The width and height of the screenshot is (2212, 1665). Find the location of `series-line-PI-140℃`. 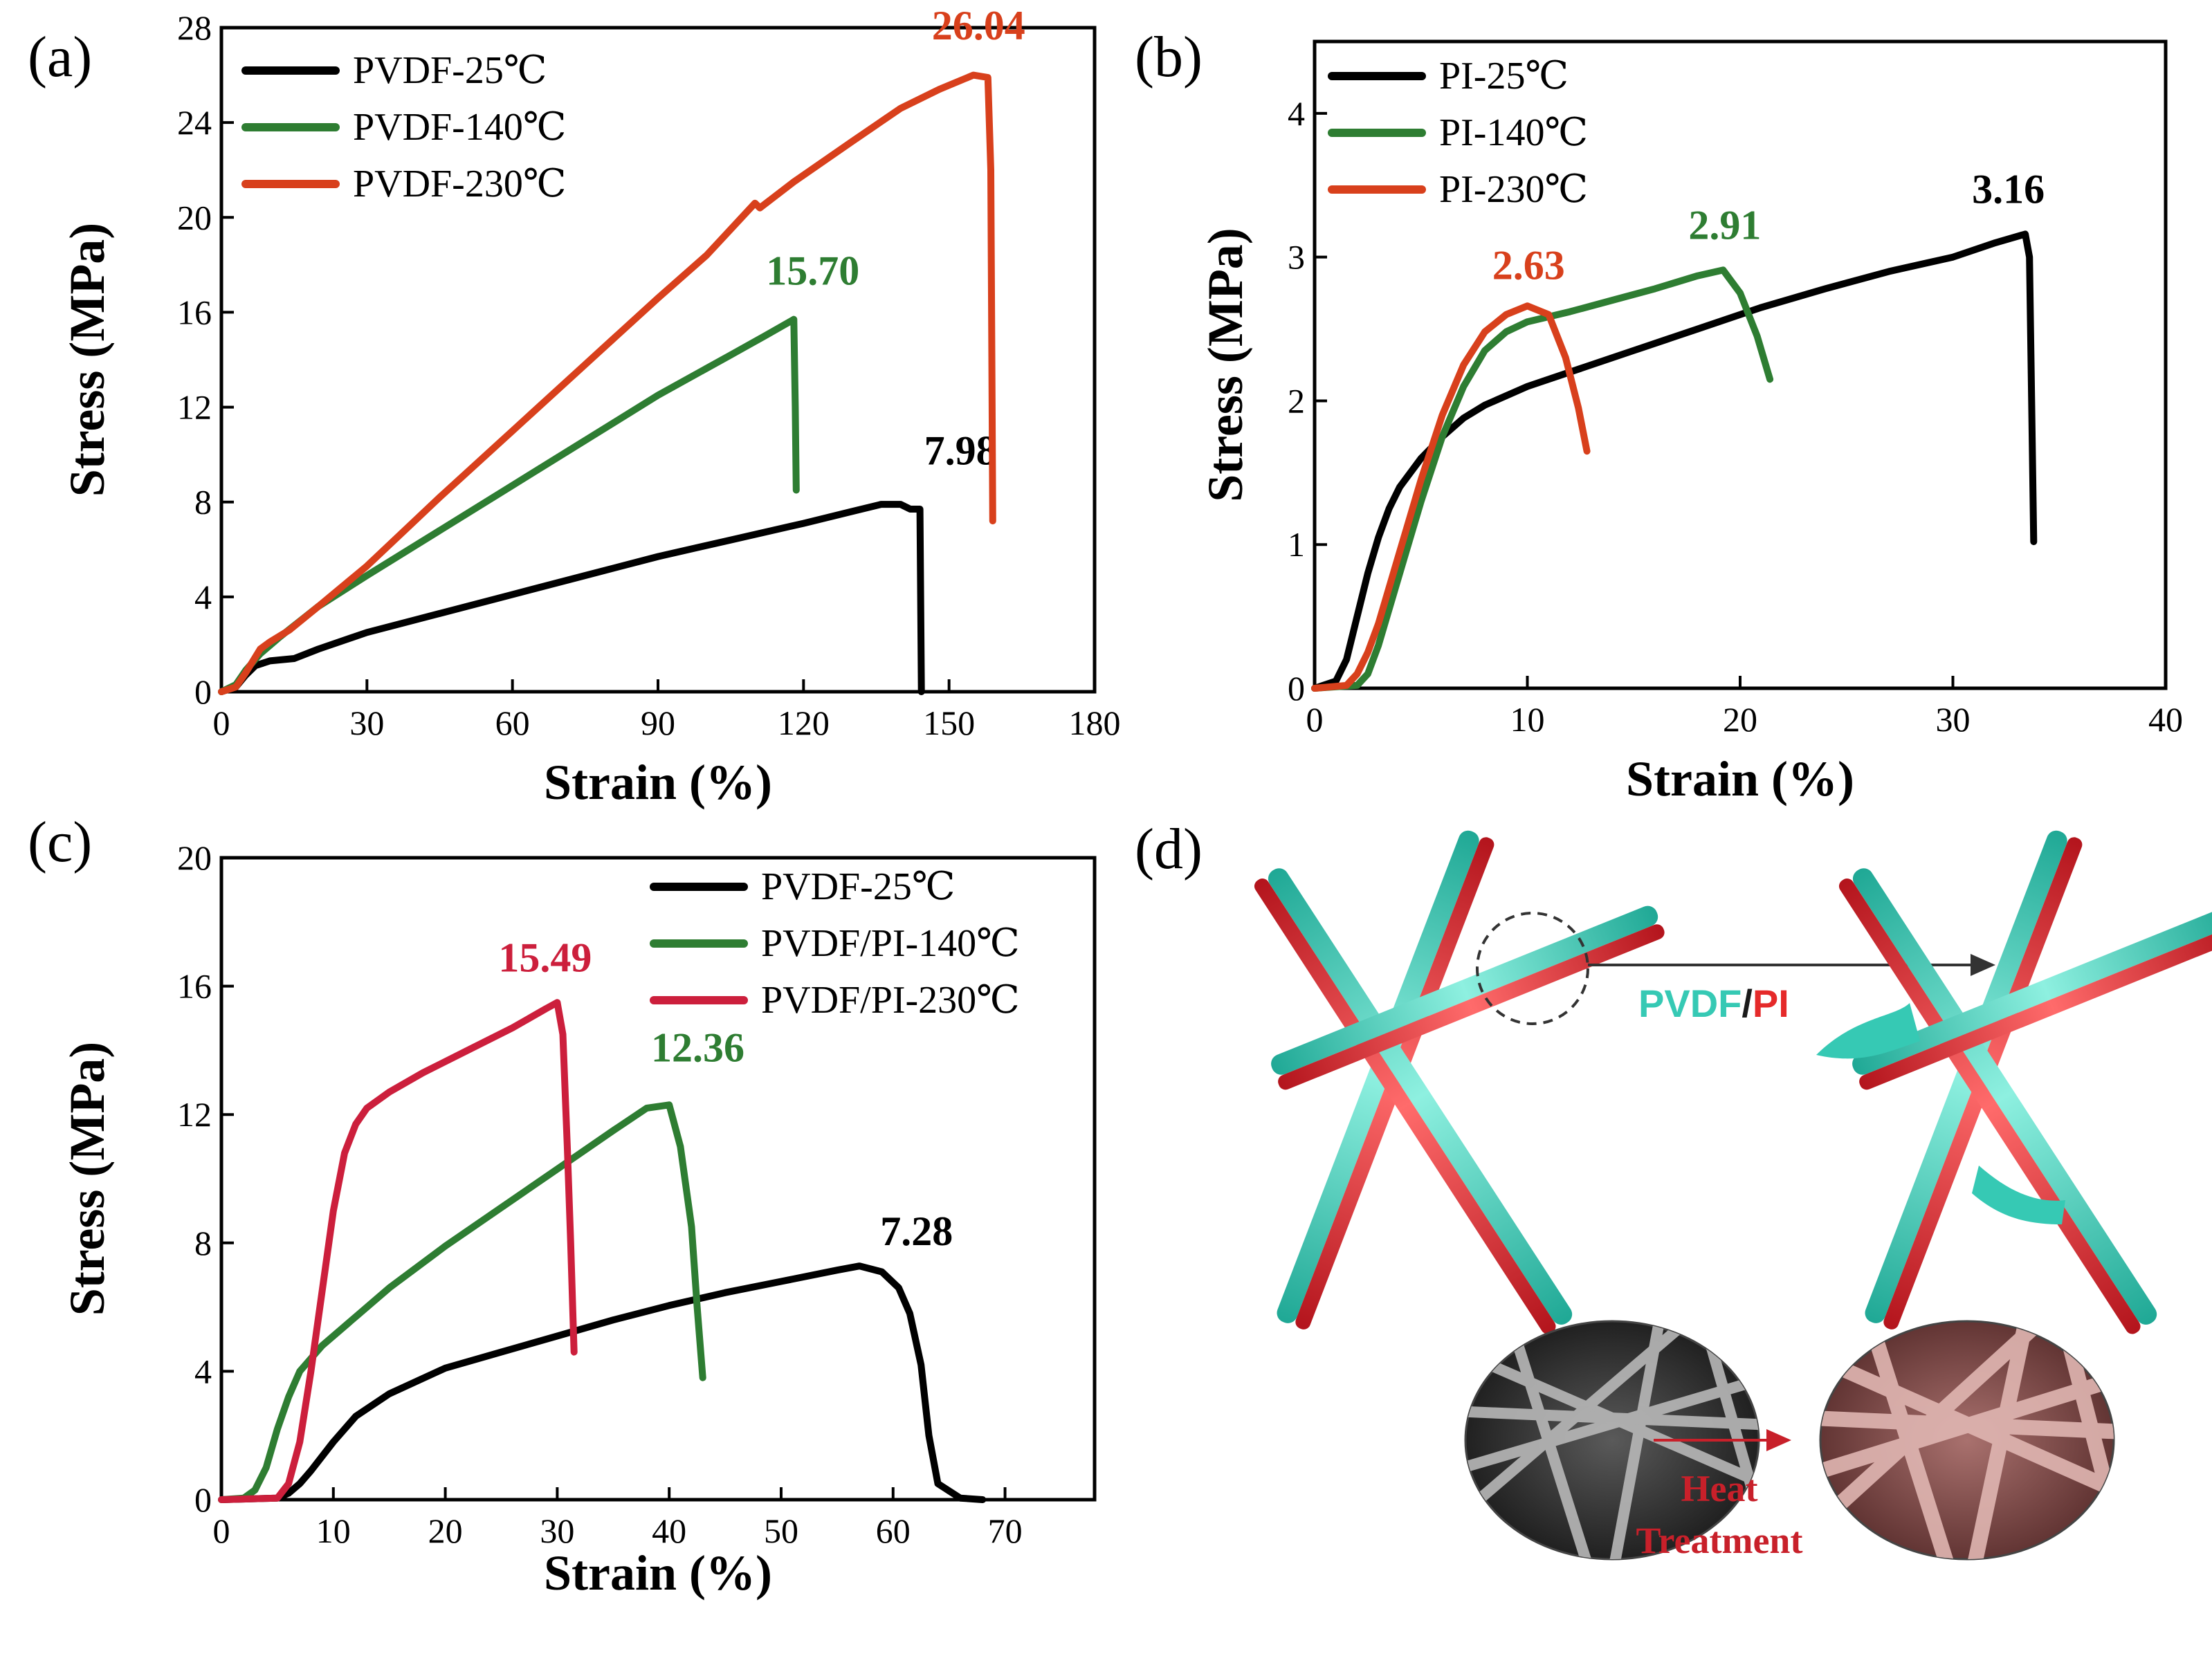

series-line-PI-140℃ is located at coordinates (1542, 479).